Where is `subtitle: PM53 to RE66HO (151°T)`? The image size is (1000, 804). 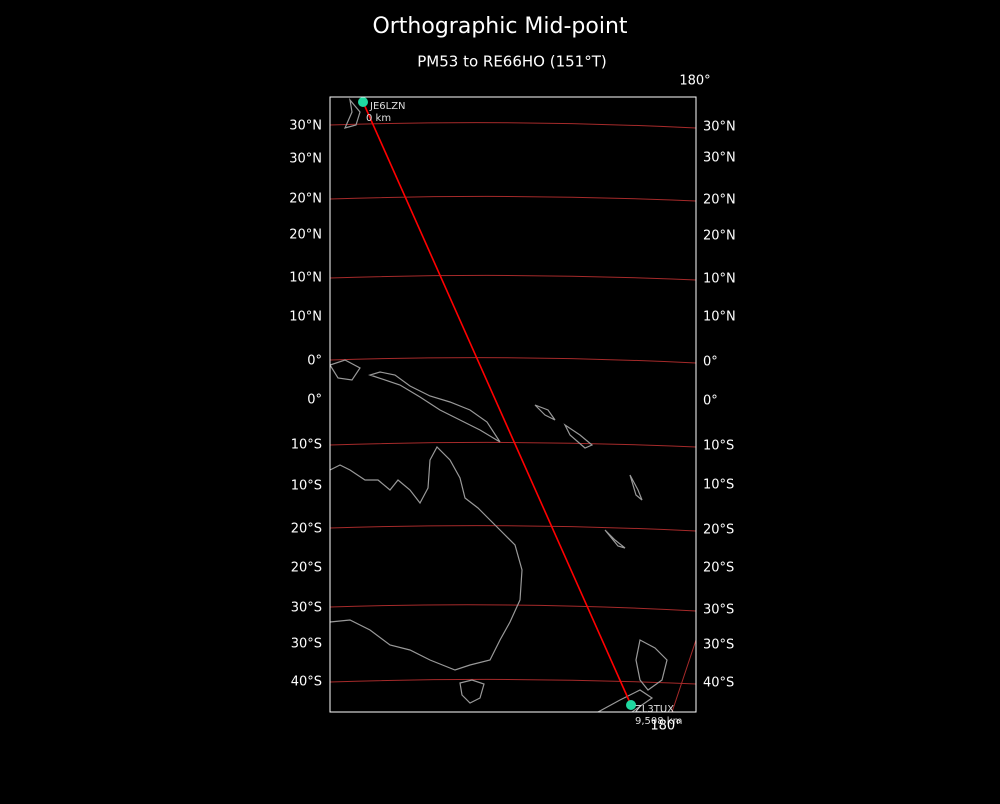 subtitle: PM53 to RE66HO (151°T) is located at coordinates (512, 62).